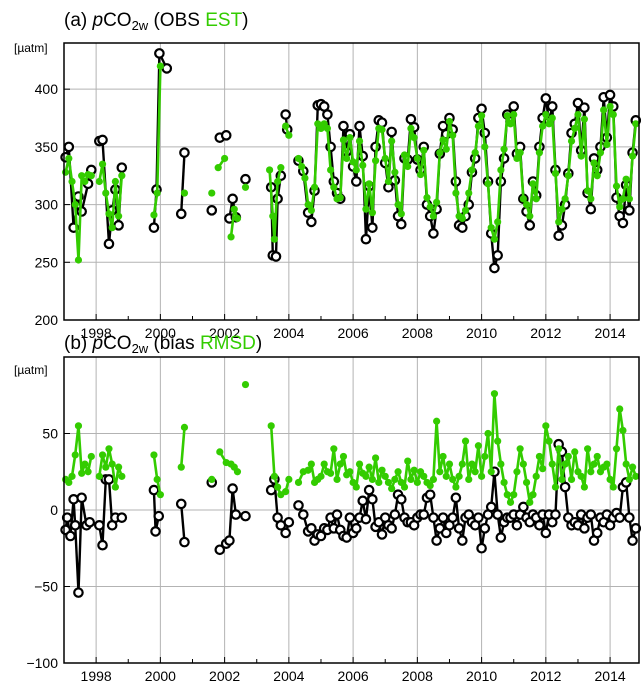 The width and height of the screenshot is (641, 685). What do you see at coordinates (31, 370) in the screenshot?
I see `panel-b-ylabel: [µatm]` at bounding box center [31, 370].